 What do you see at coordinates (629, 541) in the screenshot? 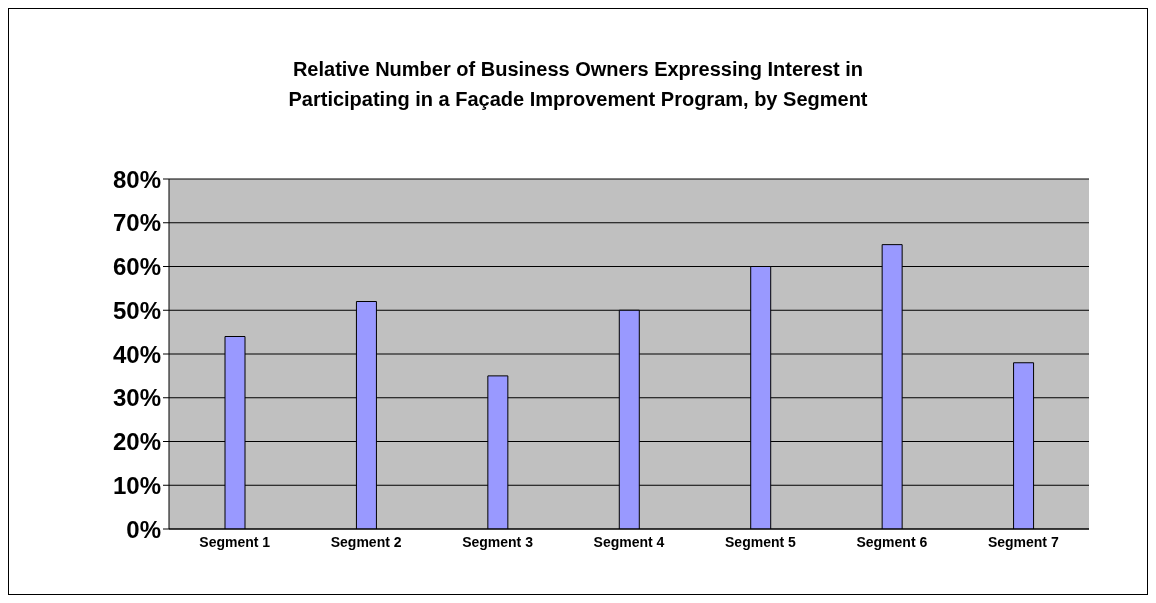
I see `x-tick-label: Segment 4` at bounding box center [629, 541].